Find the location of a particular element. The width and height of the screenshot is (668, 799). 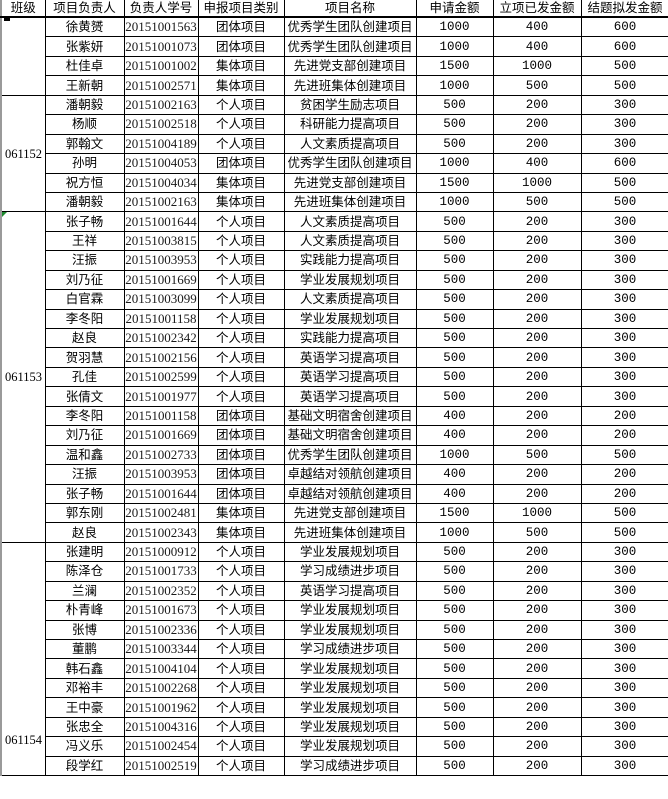

name-cell: 张博 is located at coordinates (84, 630).